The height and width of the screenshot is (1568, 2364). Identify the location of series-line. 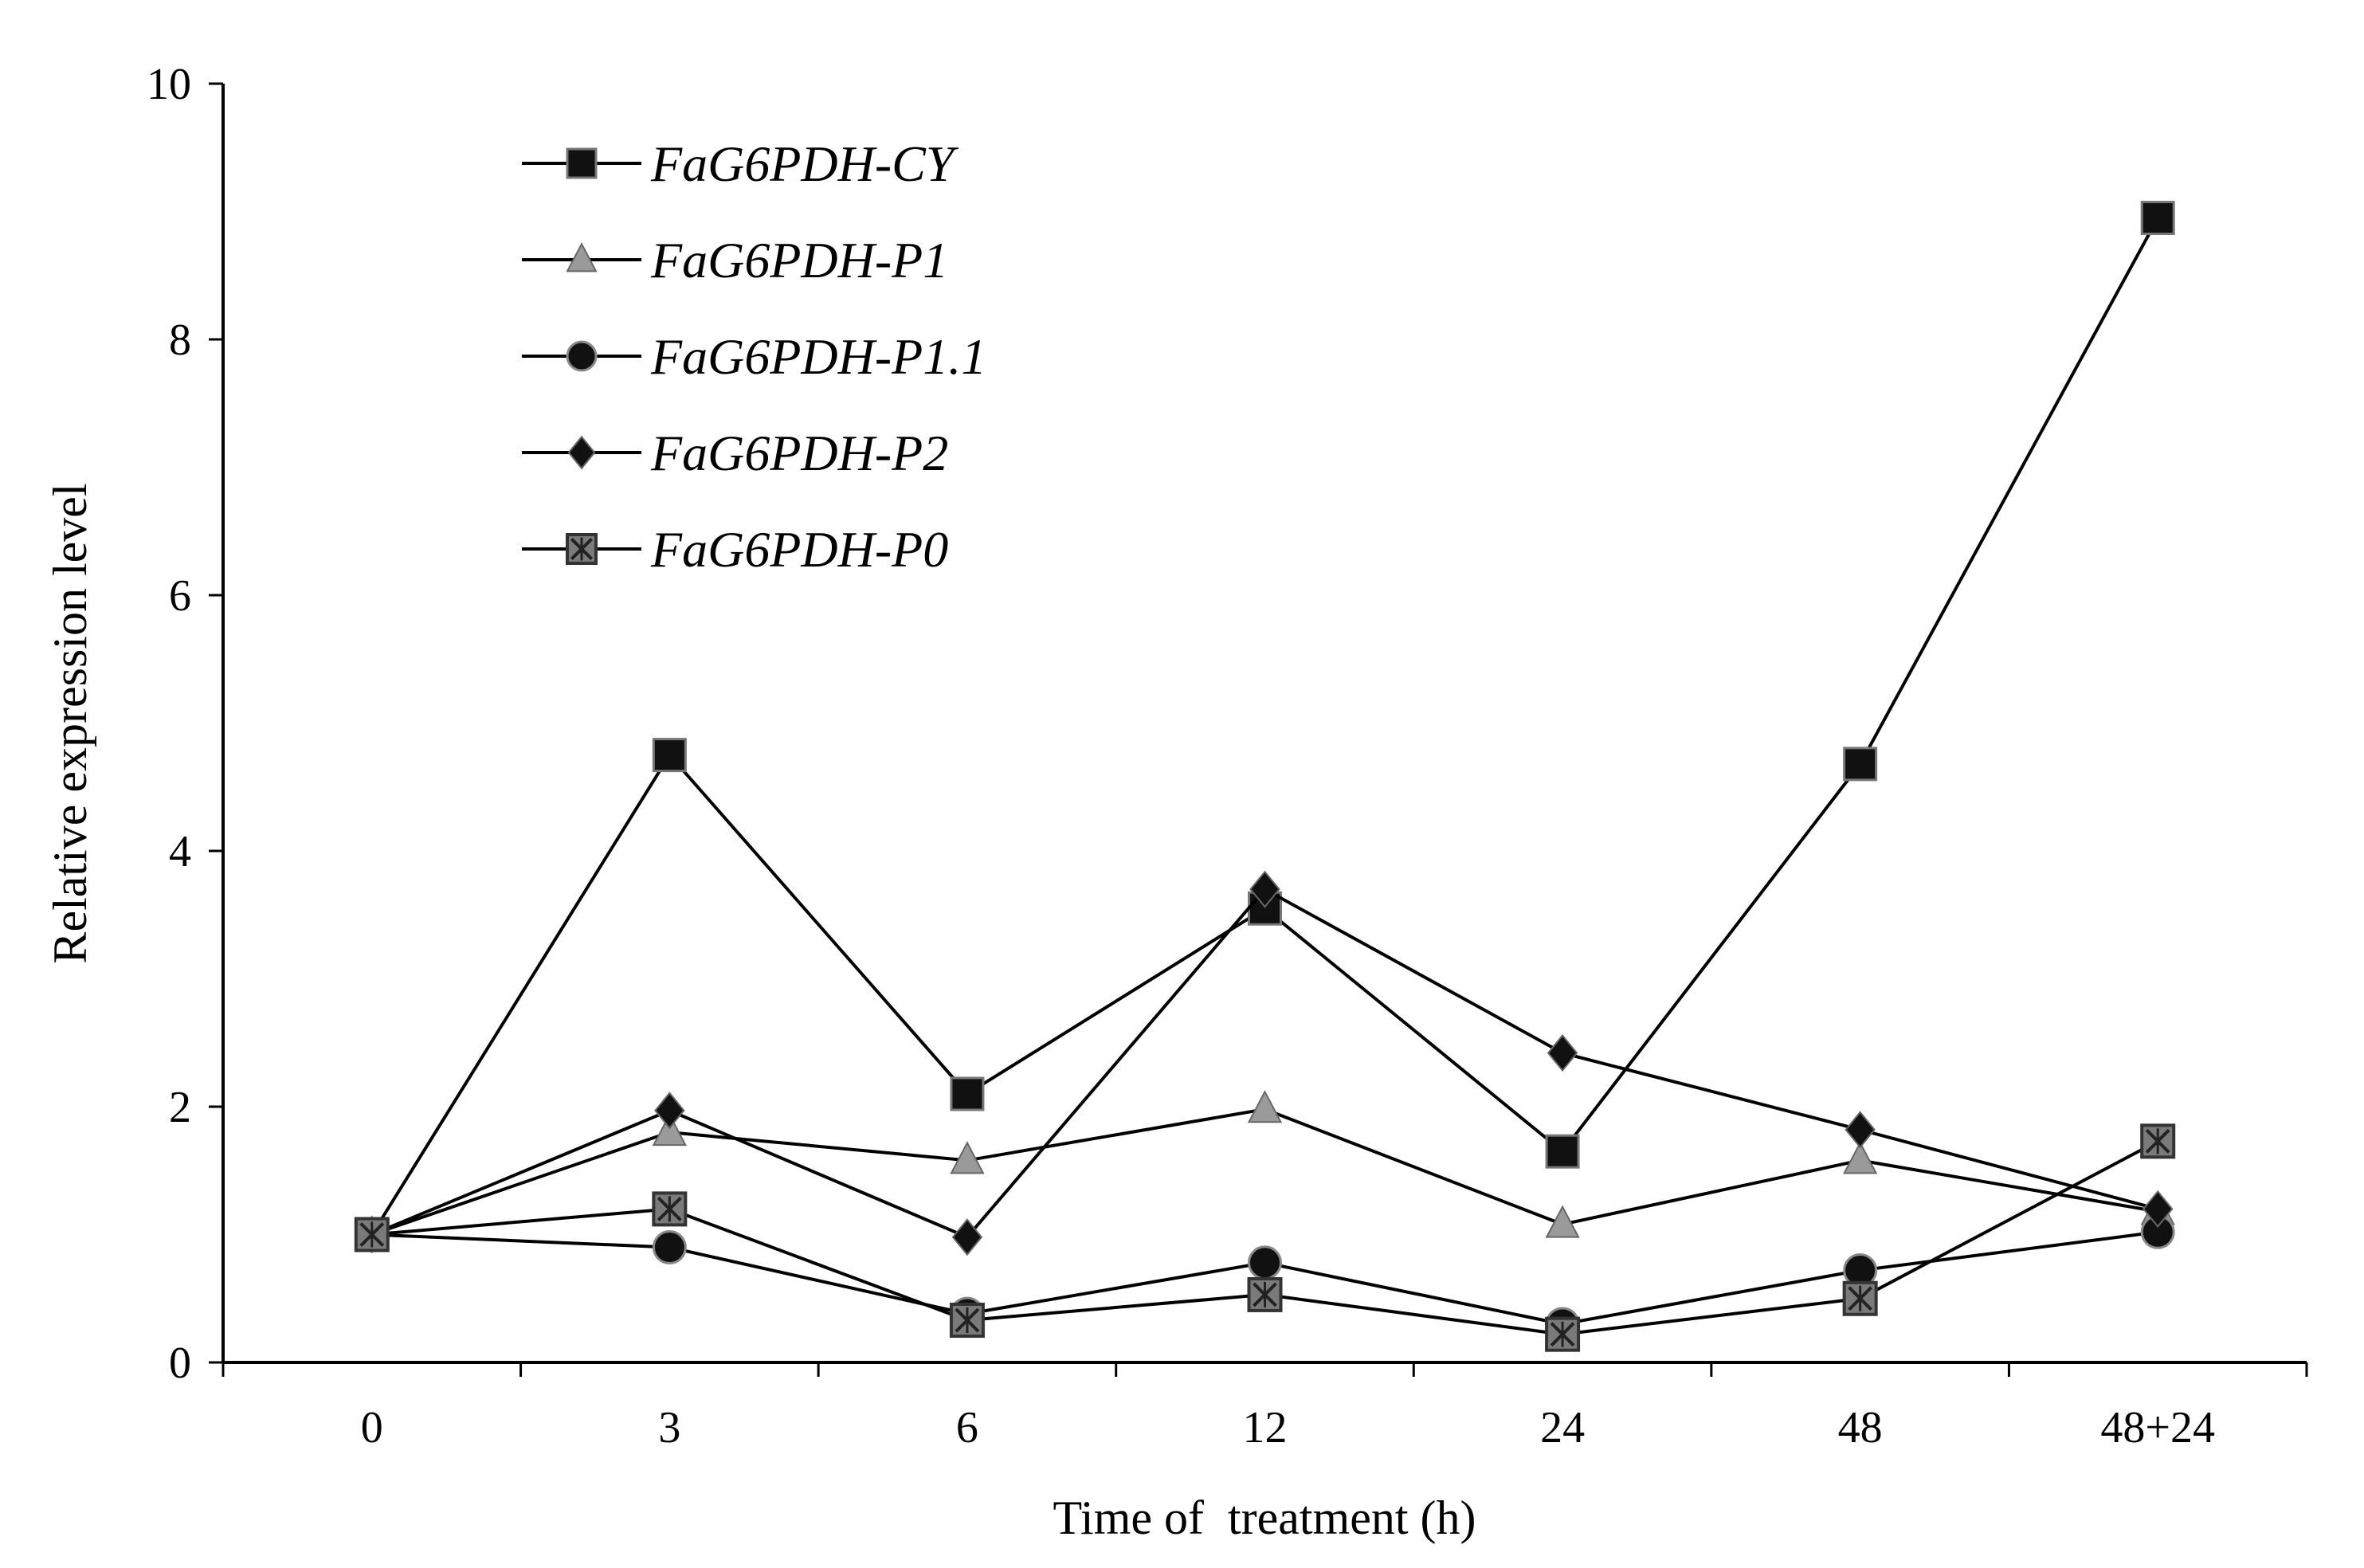
(1264, 1172).